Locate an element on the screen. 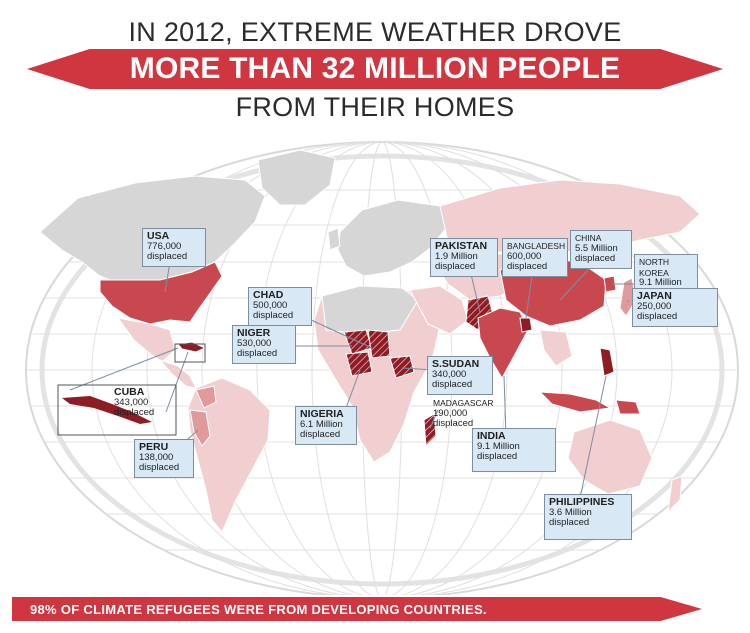  callout-usa: USA 776,000 displaced is located at coordinates (174, 247).